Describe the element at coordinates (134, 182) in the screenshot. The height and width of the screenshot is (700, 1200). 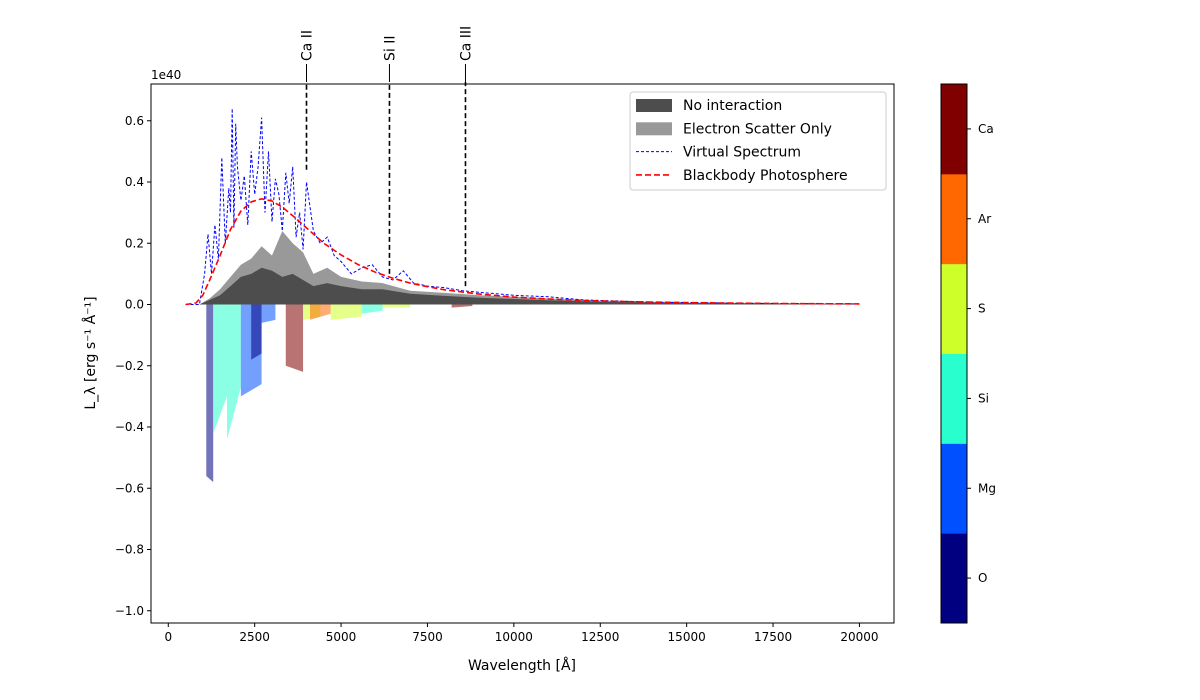
I see `y-tick-label: 0.4` at that location.